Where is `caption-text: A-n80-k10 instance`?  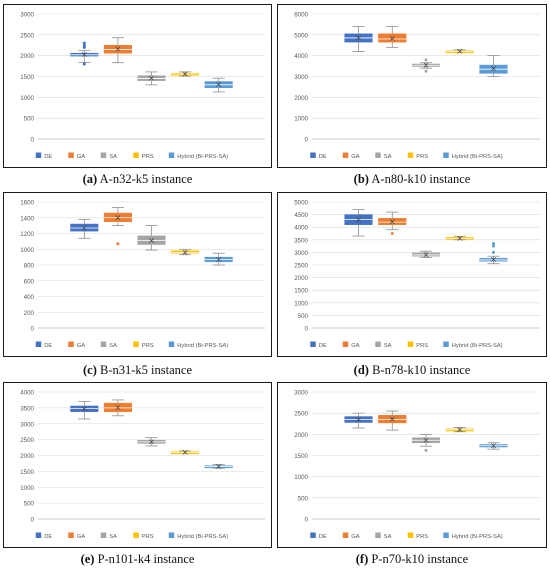 caption-text: A-n80-k10 instance is located at coordinates (419, 179).